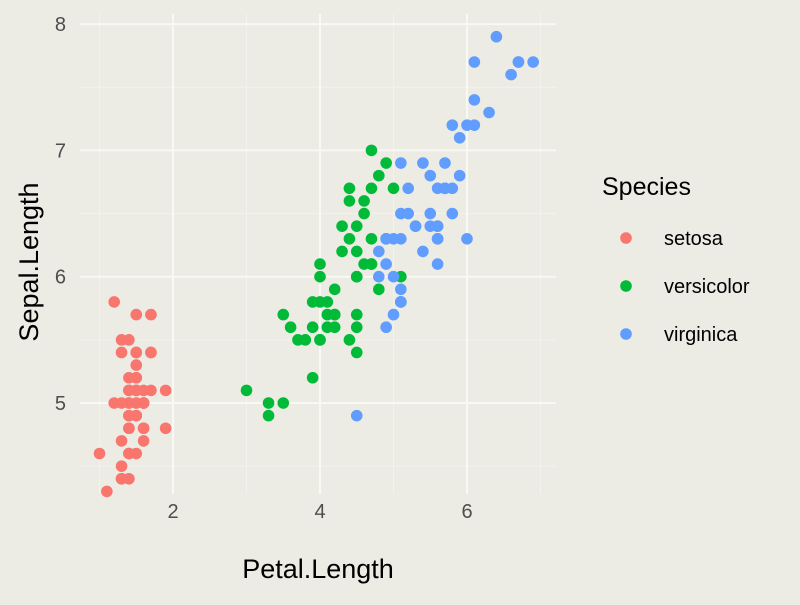 Image resolution: width=800 pixels, height=605 pixels. What do you see at coordinates (60, 25) in the screenshot?
I see `y-tick-label: 8` at bounding box center [60, 25].